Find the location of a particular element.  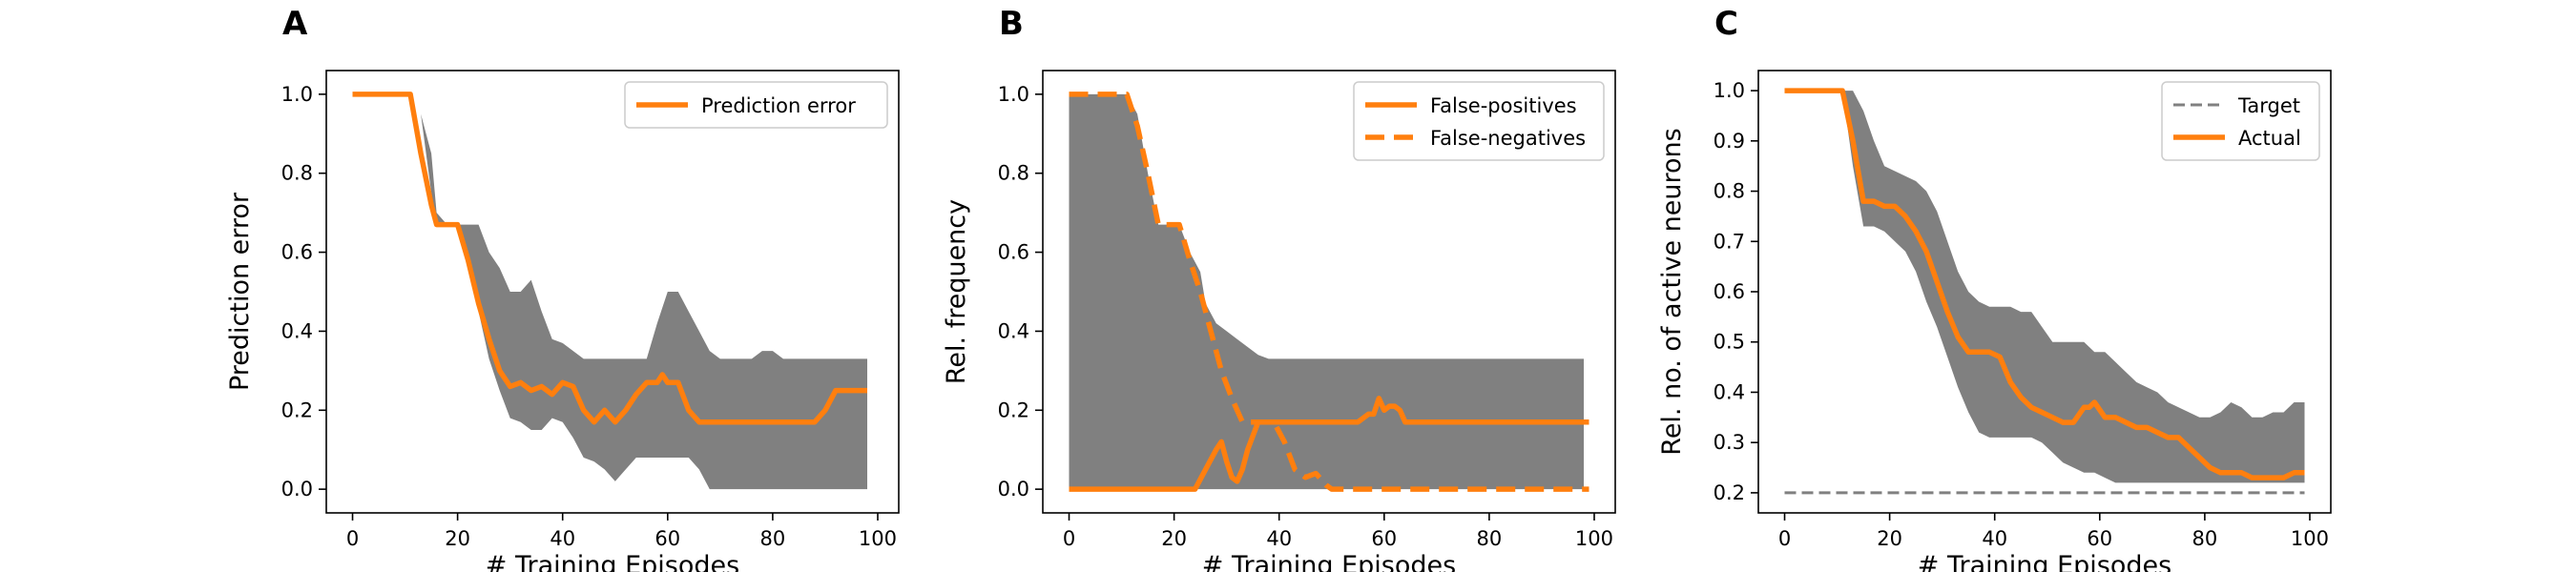

legend-label: Prediction error is located at coordinates (778, 105).